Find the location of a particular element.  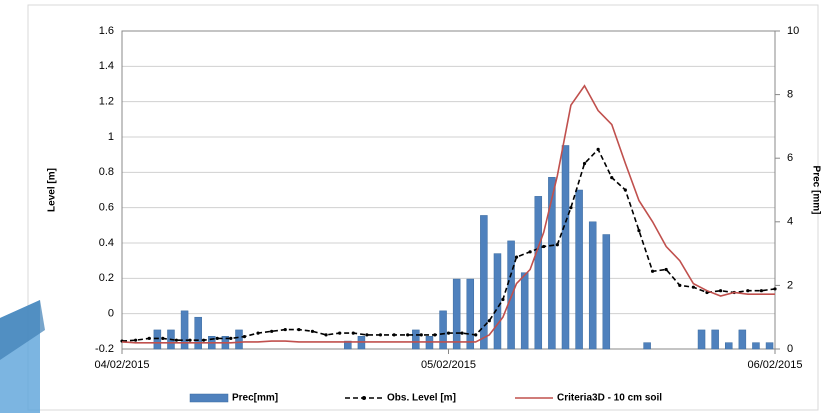

y-tick-label: 0.2 is located at coordinates (106, 278).